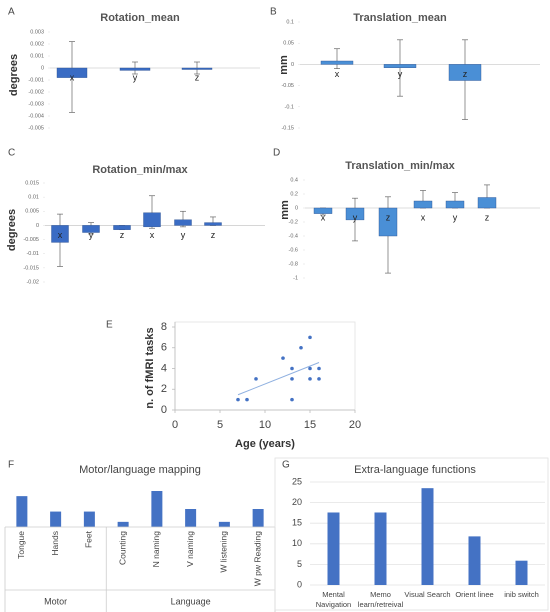 This screenshot has width=550, height=612. Describe the element at coordinates (288, 44) in the screenshot. I see `y-tick-label: 0.05` at that location.